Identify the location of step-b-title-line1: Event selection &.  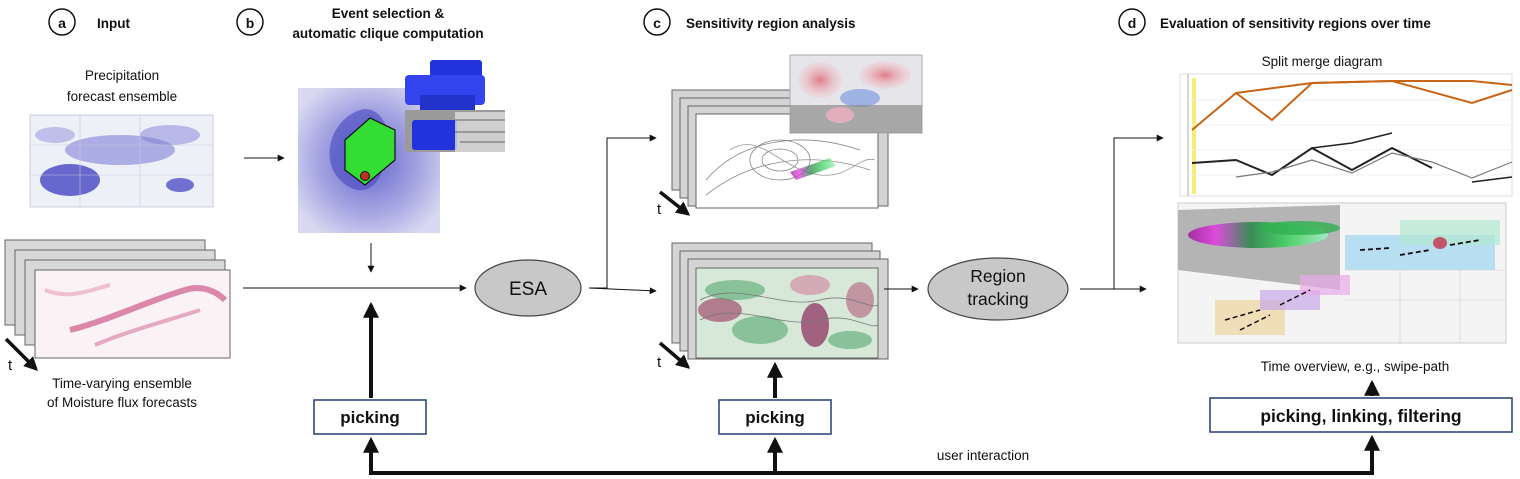
(388, 13).